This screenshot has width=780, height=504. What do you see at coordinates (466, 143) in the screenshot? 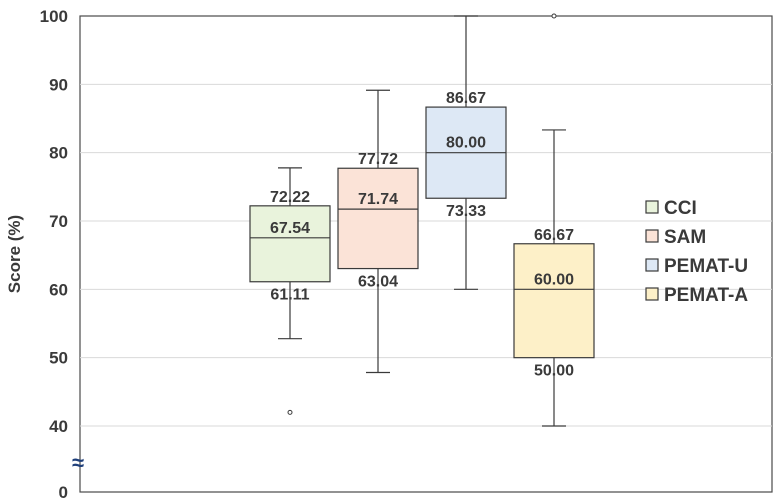
I see `median-label: 80.00` at bounding box center [466, 143].